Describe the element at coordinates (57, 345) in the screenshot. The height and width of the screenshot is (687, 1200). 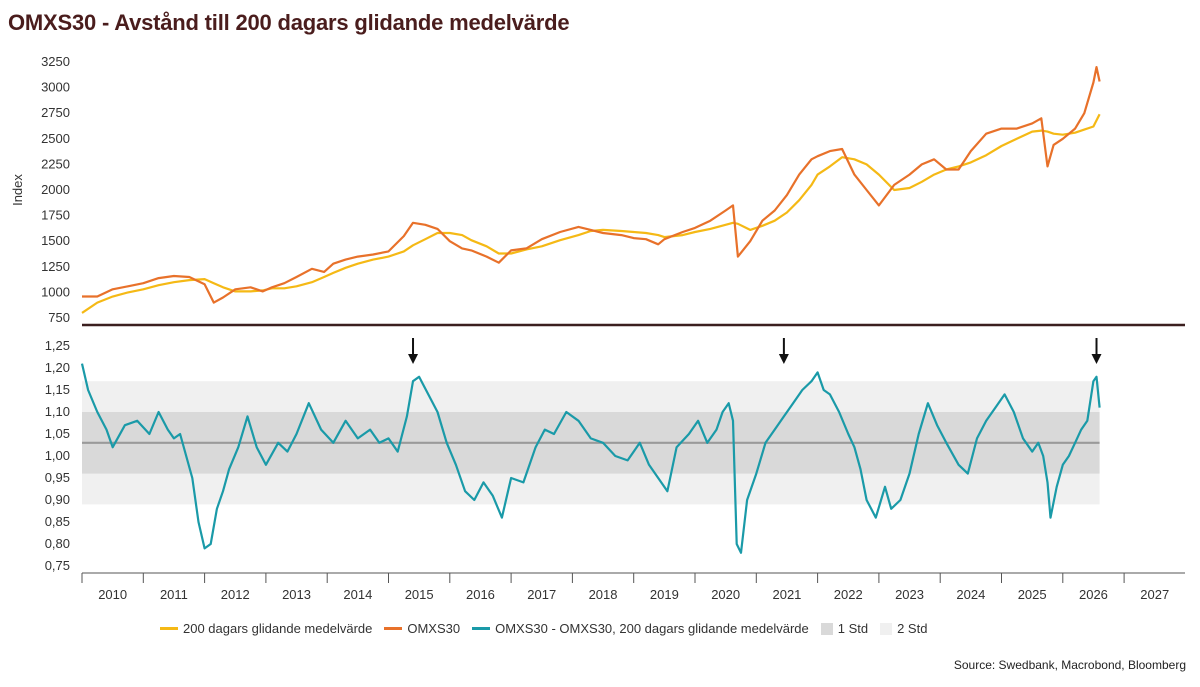
I see `lower-y-tick-label: 1,25` at that location.